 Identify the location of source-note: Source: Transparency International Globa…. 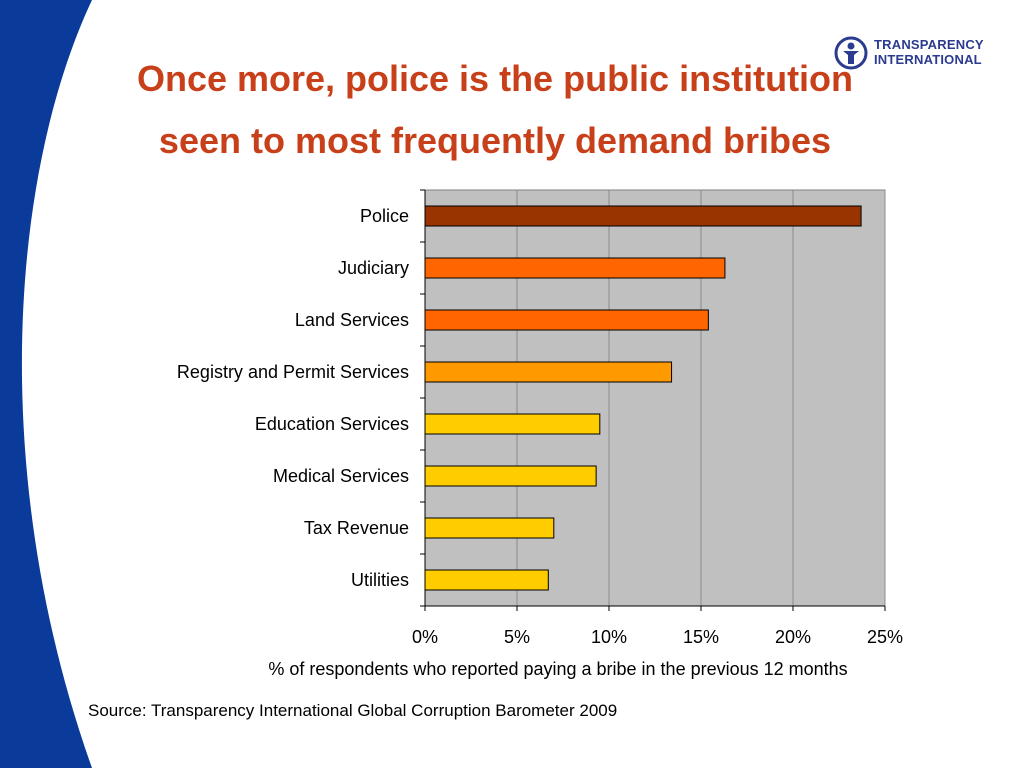
(353, 710).